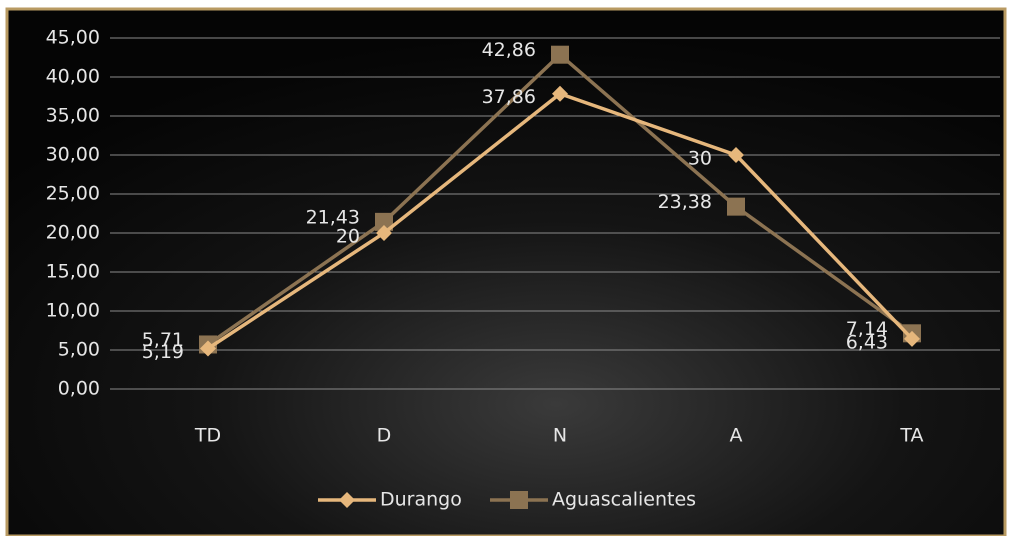  I want to click on data-label: 21,43, so click(333, 217).